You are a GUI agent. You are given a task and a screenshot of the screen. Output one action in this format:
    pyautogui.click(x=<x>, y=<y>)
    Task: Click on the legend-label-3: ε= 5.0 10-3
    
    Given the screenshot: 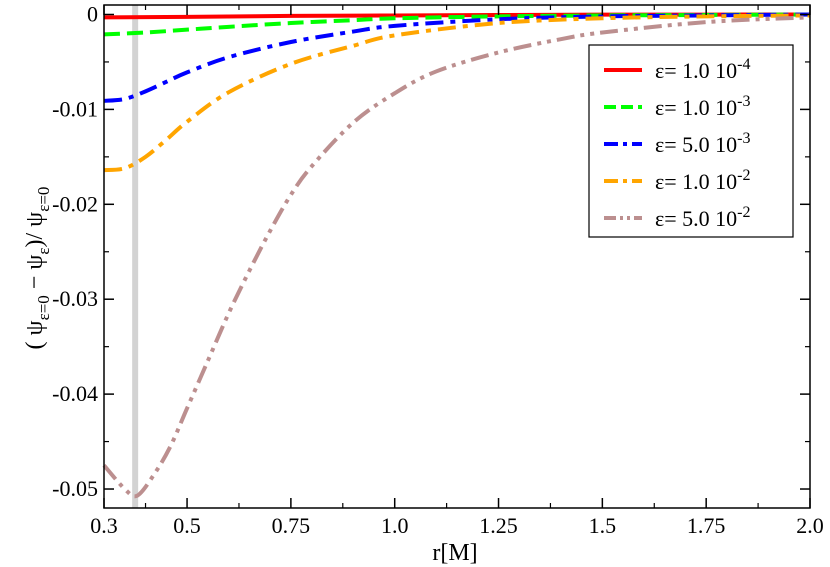 What is the action you would take?
    pyautogui.click(x=702, y=143)
    